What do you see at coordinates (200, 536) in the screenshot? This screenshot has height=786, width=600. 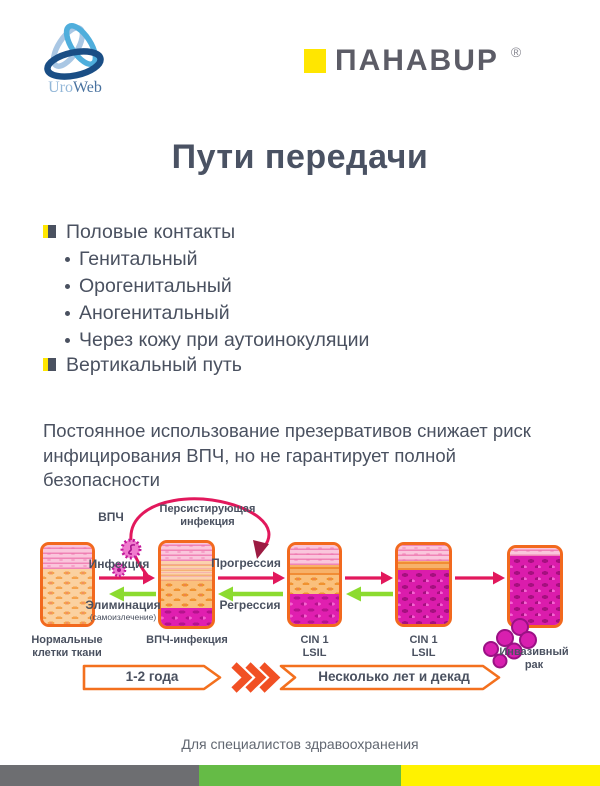 I see `persistent-infection-loop-arrow` at bounding box center [200, 536].